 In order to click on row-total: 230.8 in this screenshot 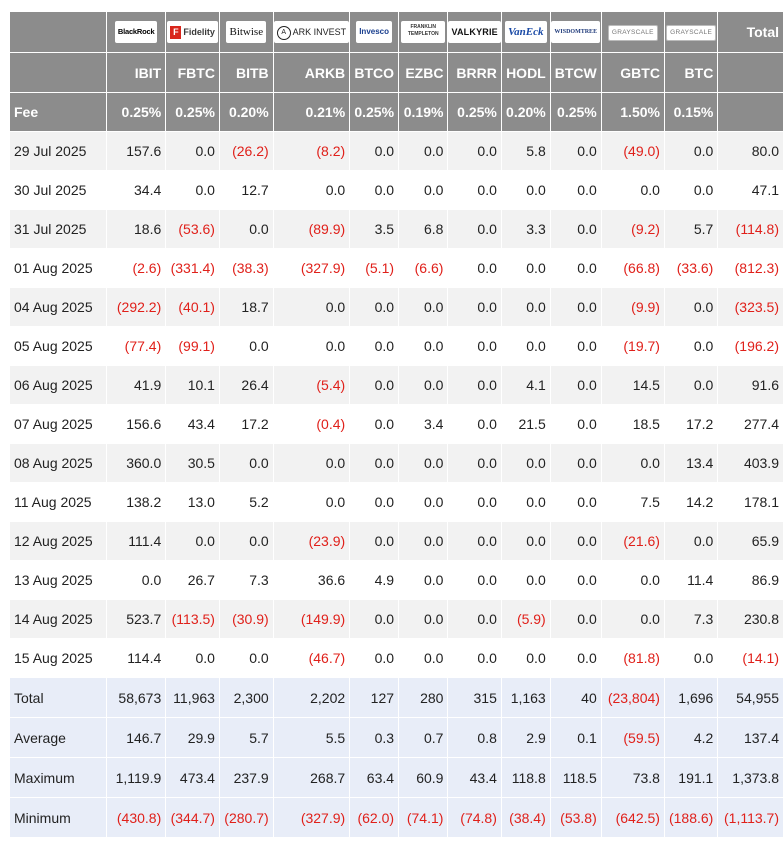, I will do `click(750, 619)`.